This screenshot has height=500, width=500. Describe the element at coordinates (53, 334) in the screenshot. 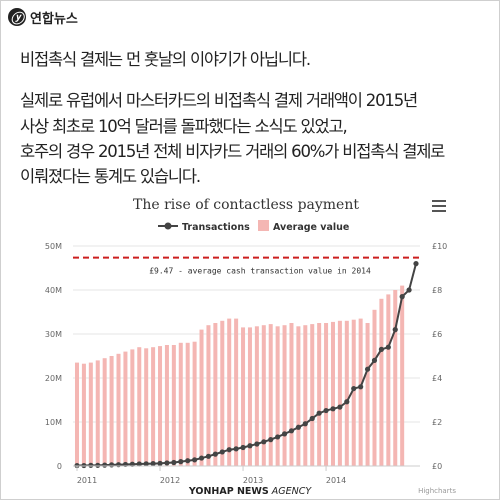

I see `left-tick-label: 30M` at that location.